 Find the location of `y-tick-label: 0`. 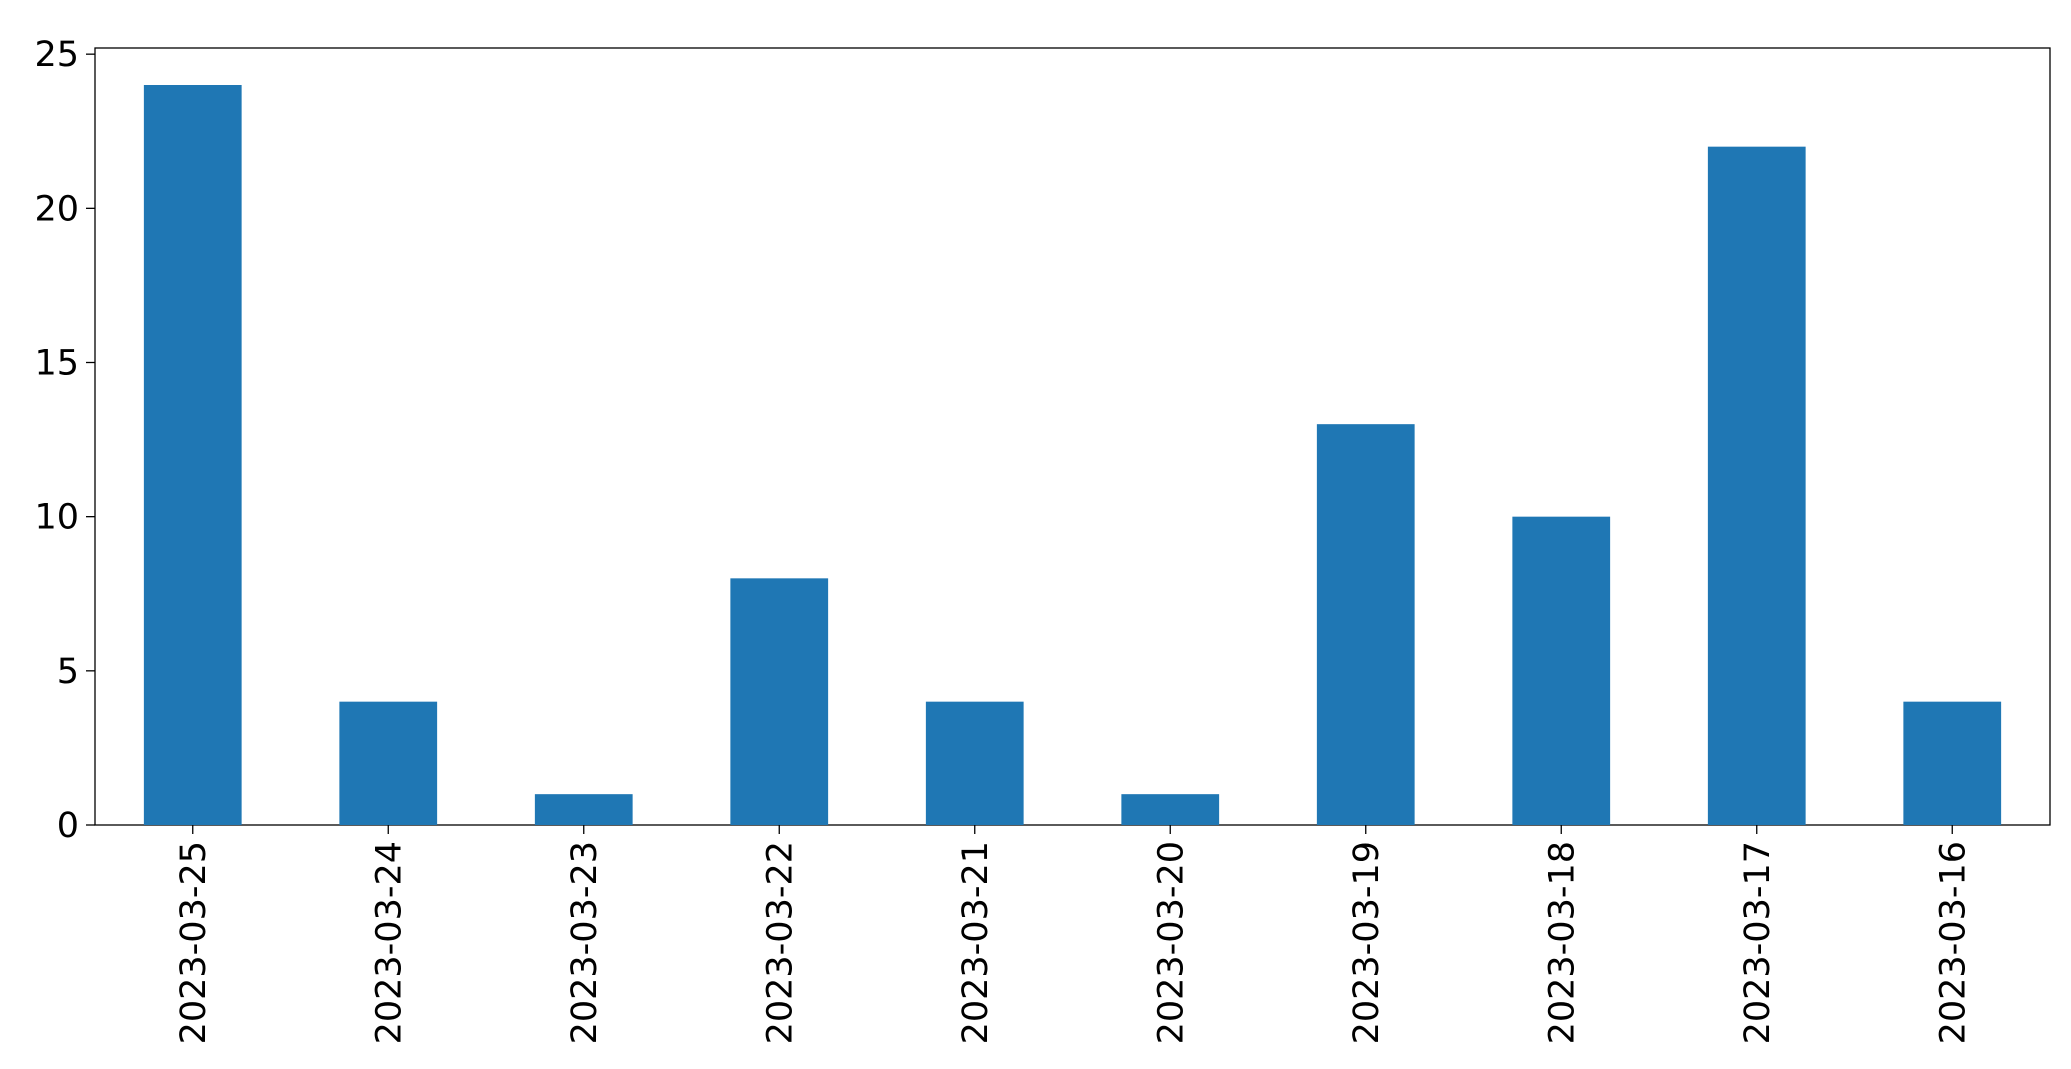

y-tick-label: 0 is located at coordinates (68, 826).